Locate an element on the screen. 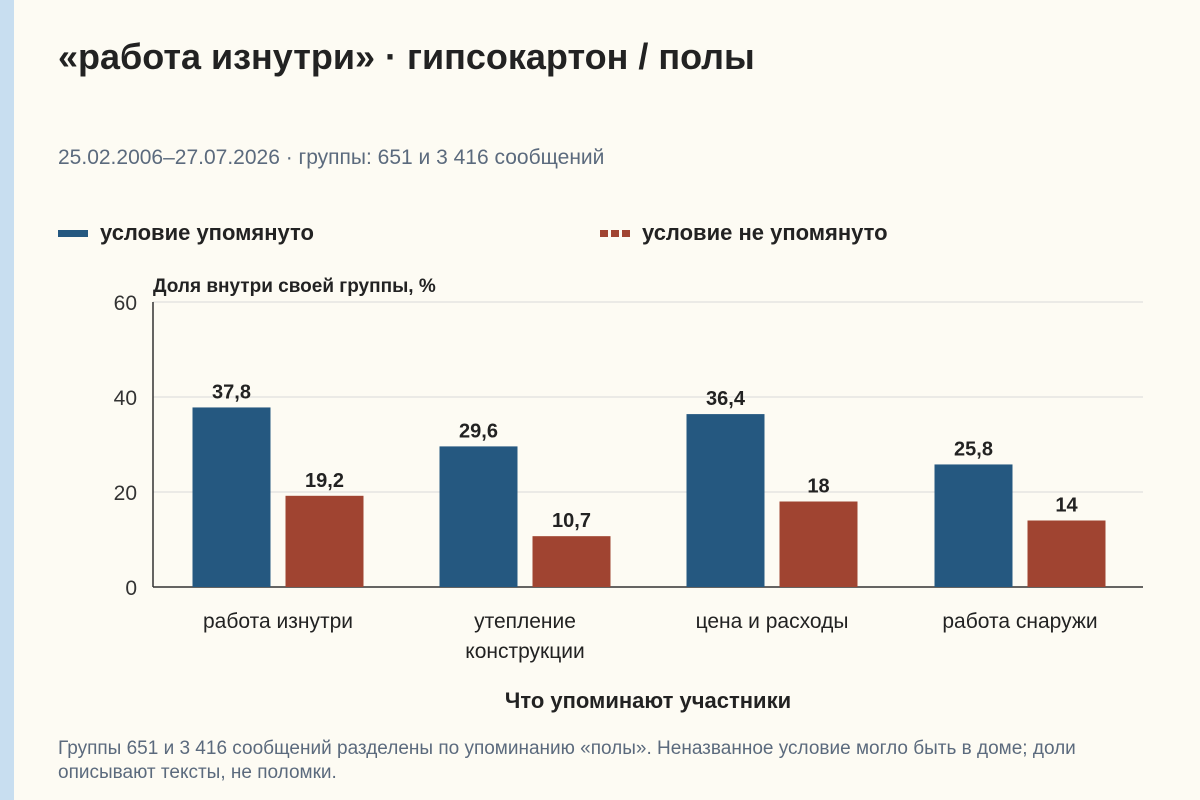 Image resolution: width=1200 pixels, height=800 pixels. y-tick-label: 0 is located at coordinates (131, 588).